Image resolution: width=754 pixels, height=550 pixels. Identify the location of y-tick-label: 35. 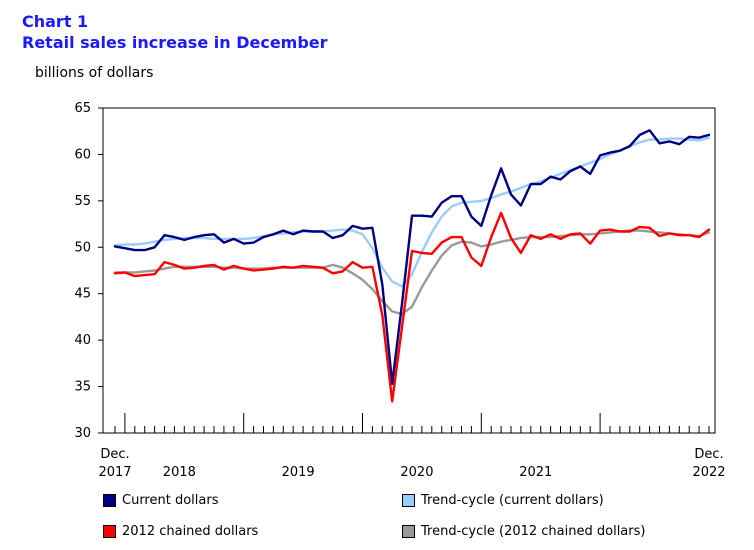
(82, 387).